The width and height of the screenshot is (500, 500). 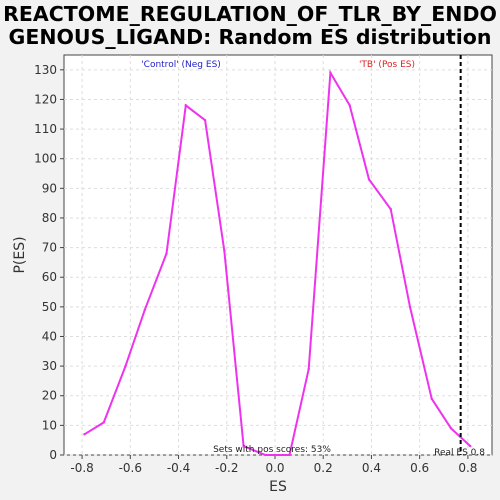 I want to click on x-tick-label: 0.2, so click(x=323, y=468).